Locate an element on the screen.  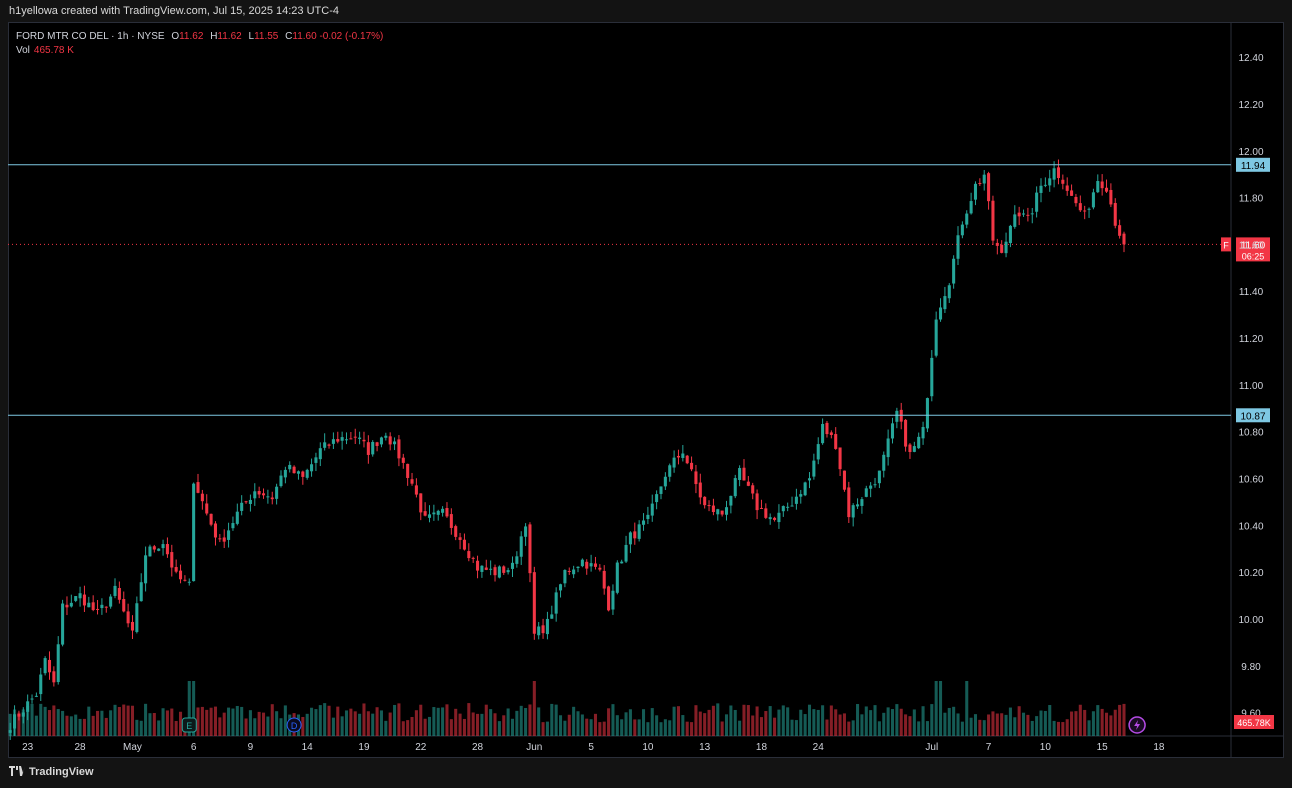
bar-countdown-label: 06:25 is located at coordinates (1253, 256).